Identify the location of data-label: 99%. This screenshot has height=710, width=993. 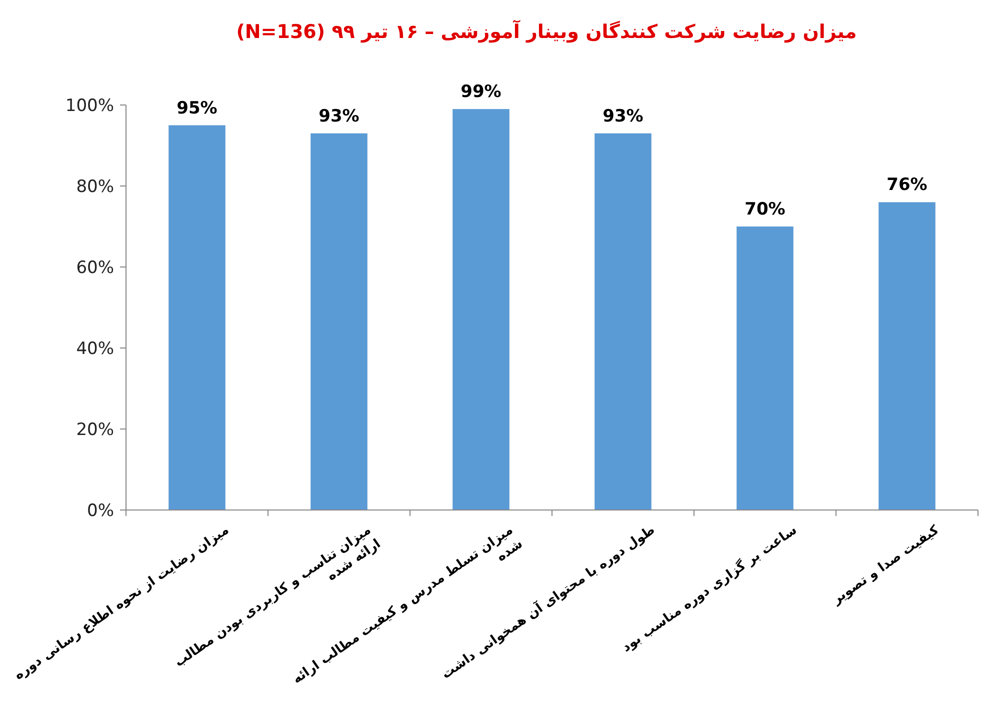
(481, 92).